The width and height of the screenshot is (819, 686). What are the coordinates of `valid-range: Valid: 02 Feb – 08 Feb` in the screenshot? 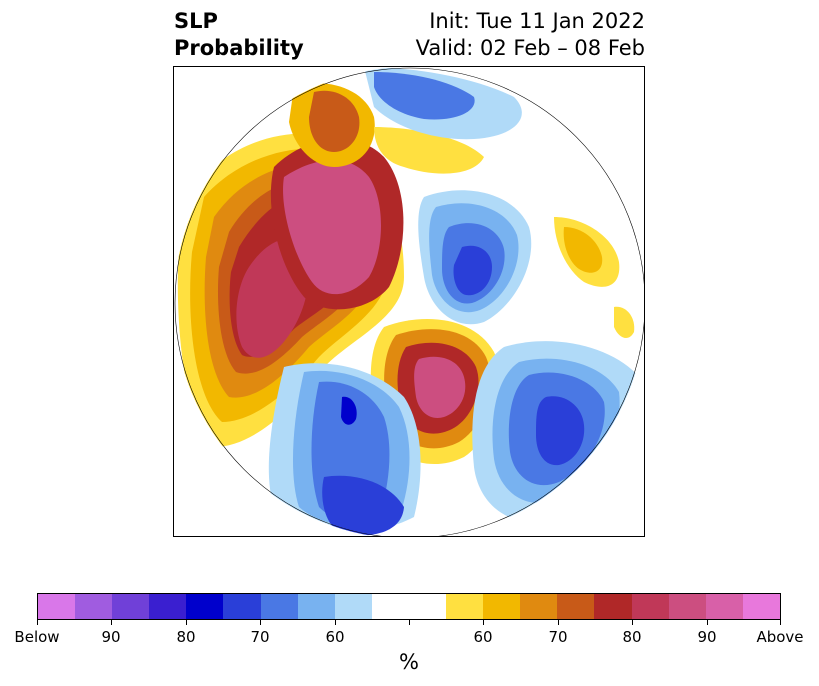 It's located at (530, 48).